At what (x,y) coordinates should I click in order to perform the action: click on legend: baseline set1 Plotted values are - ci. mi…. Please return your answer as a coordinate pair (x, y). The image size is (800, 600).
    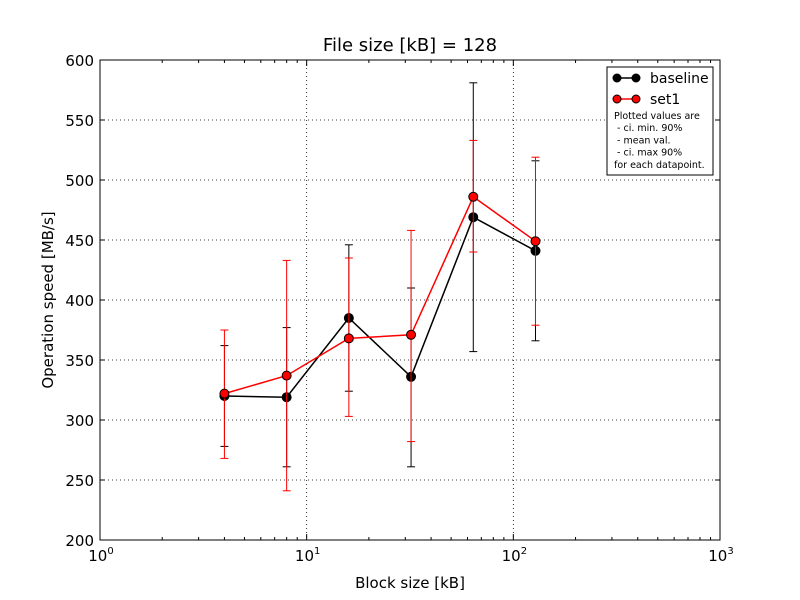
    Looking at the image, I should click on (660, 121).